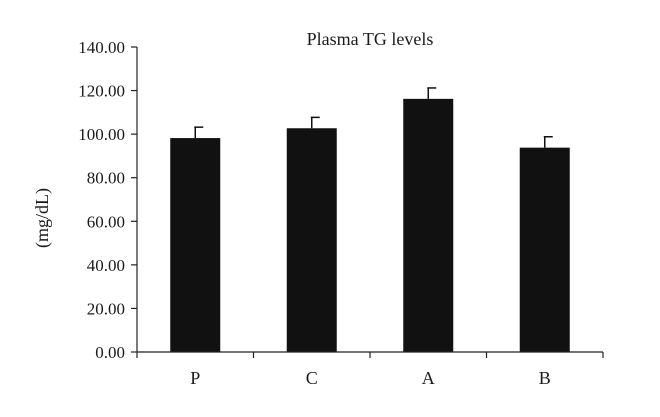 Image resolution: width=660 pixels, height=417 pixels. Describe the element at coordinates (106, 178) in the screenshot. I see `y-tick-label: 80.00` at that location.